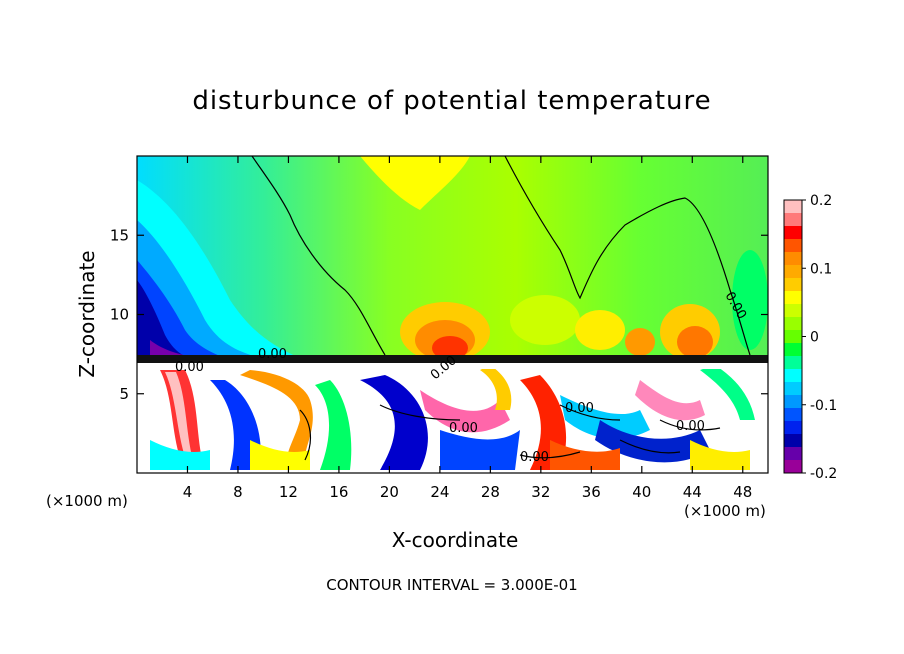 Image resolution: width=904 pixels, height=654 pixels. What do you see at coordinates (814, 338) in the screenshot?
I see `colorbar-tick-label: 0` at bounding box center [814, 338].